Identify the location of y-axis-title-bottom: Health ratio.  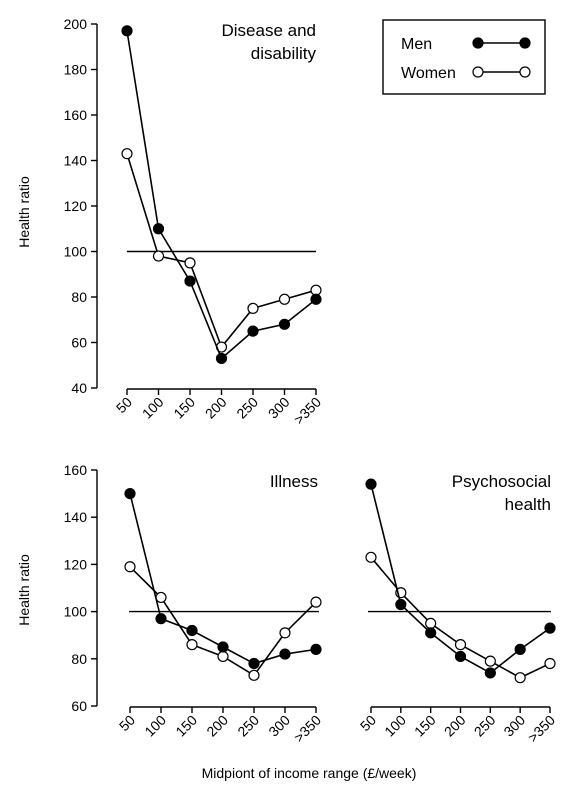
(24, 590).